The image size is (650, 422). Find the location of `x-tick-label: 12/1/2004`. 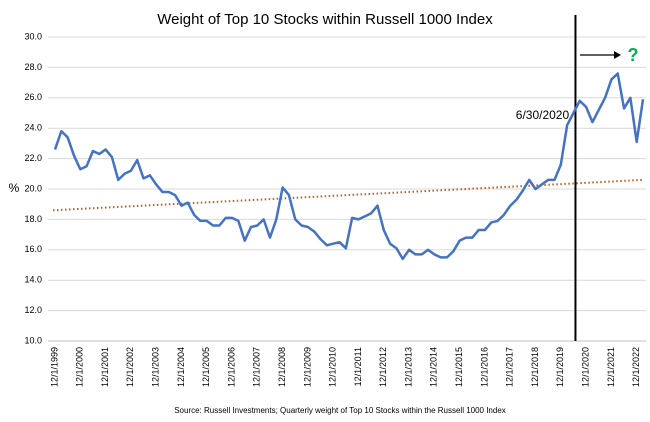

x-tick-label: 12/1/2004 is located at coordinates (181, 367).